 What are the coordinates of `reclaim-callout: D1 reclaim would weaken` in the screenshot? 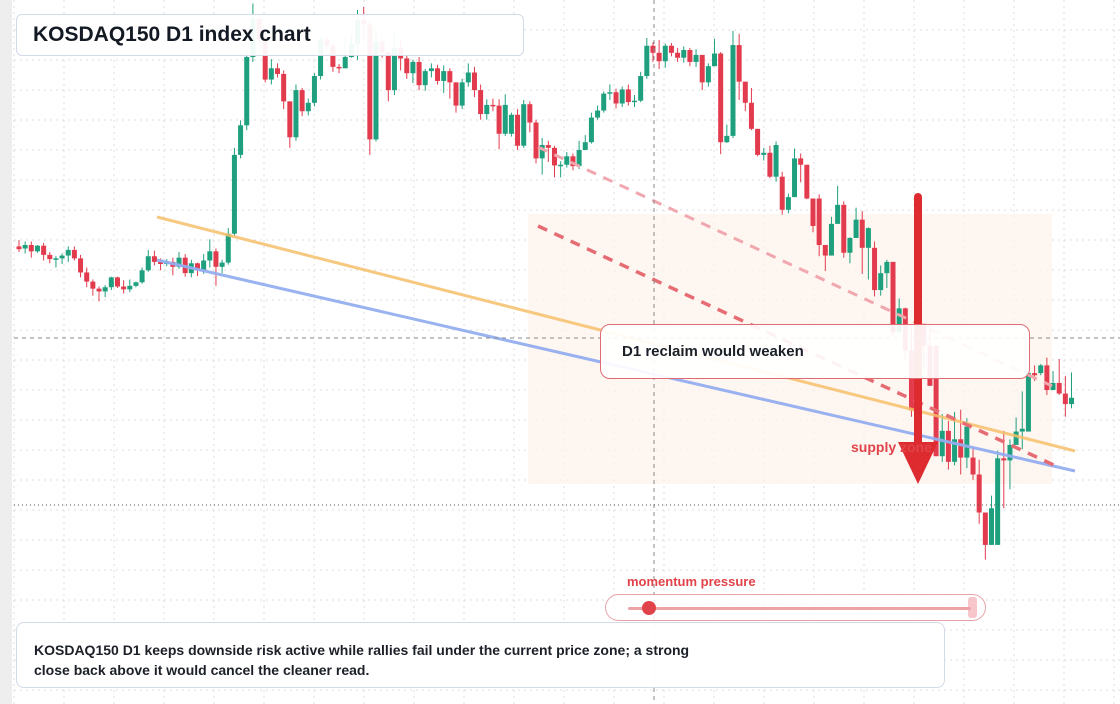 It's located at (815, 351).